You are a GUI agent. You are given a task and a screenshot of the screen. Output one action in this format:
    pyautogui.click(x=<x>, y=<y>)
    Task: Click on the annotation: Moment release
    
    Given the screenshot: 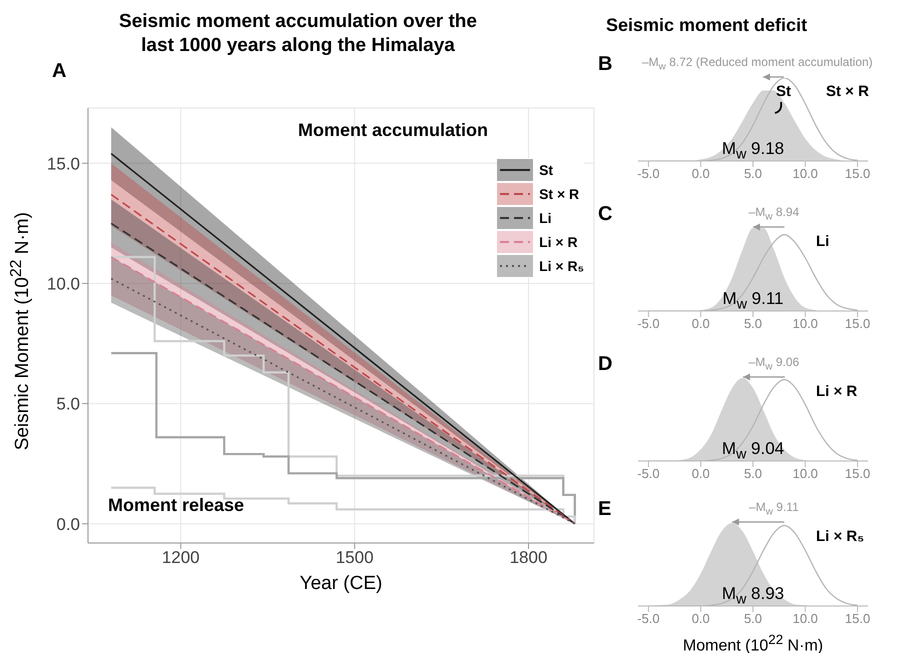 What is the action you would take?
    pyautogui.click(x=176, y=505)
    